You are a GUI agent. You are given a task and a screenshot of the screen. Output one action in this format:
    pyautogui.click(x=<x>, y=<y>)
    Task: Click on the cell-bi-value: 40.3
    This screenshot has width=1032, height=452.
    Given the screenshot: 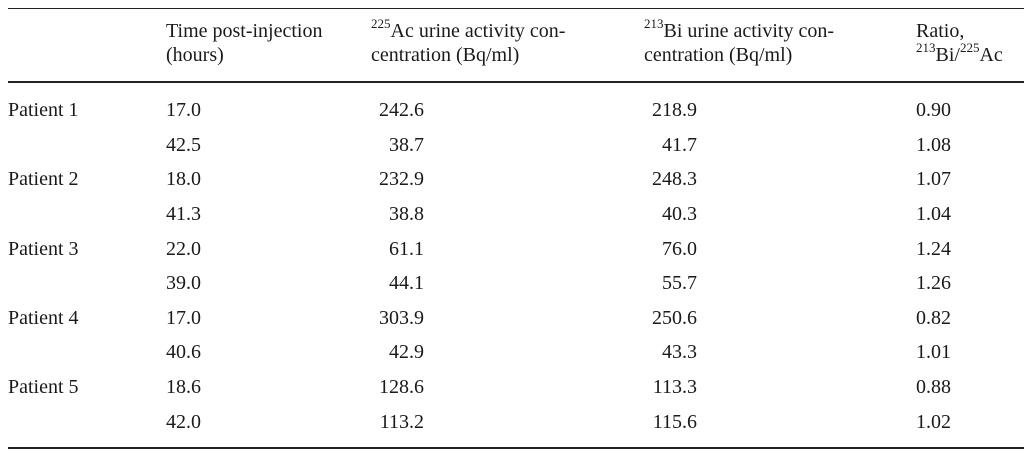 What is the action you would take?
    pyautogui.click(x=679, y=214)
    